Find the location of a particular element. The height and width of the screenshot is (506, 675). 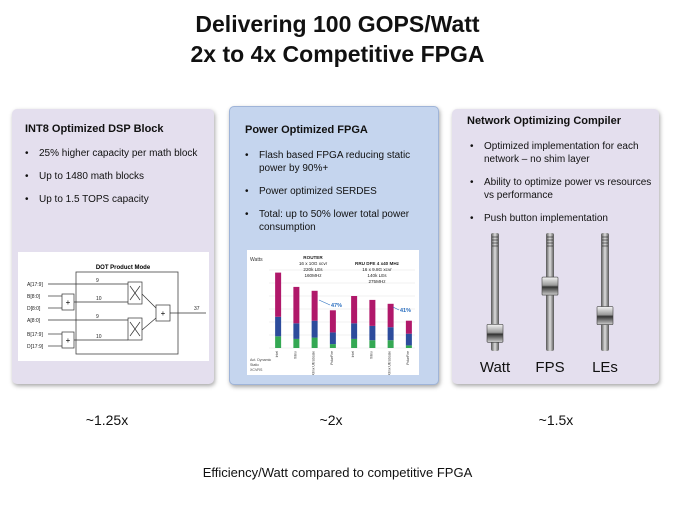

panel-heading: Network Optimizing Compiler is located at coordinates (544, 121).